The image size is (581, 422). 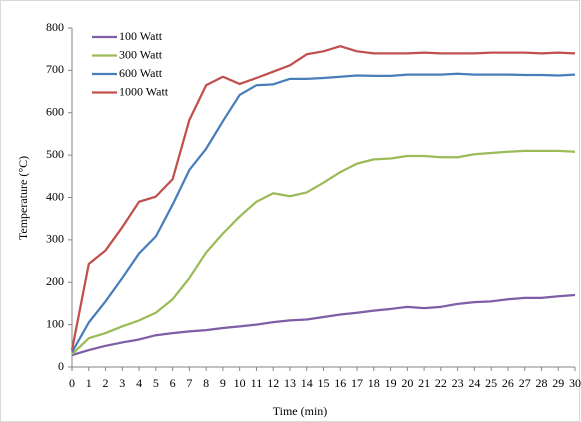 I want to click on x-tick-label: 27, so click(x=525, y=383).